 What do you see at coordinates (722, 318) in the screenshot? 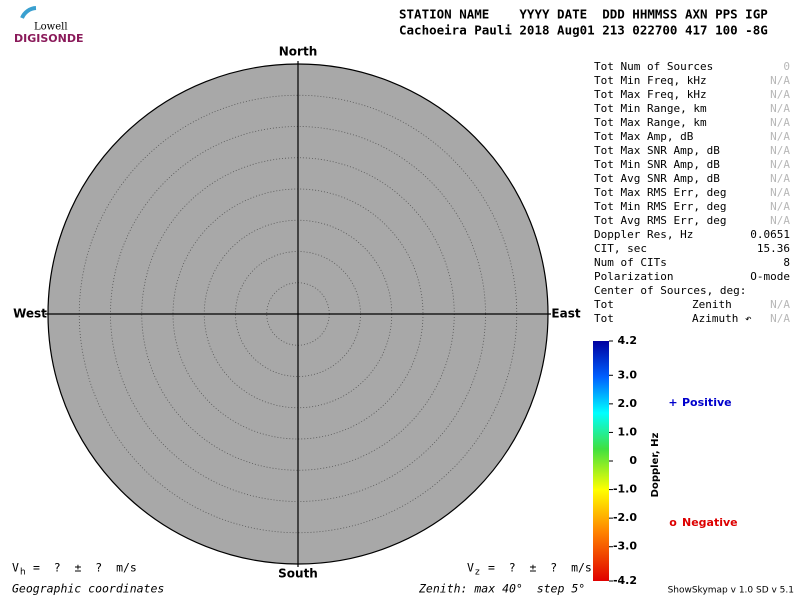
I see `stat-sublabel: Azimuth ↶` at bounding box center [722, 318].